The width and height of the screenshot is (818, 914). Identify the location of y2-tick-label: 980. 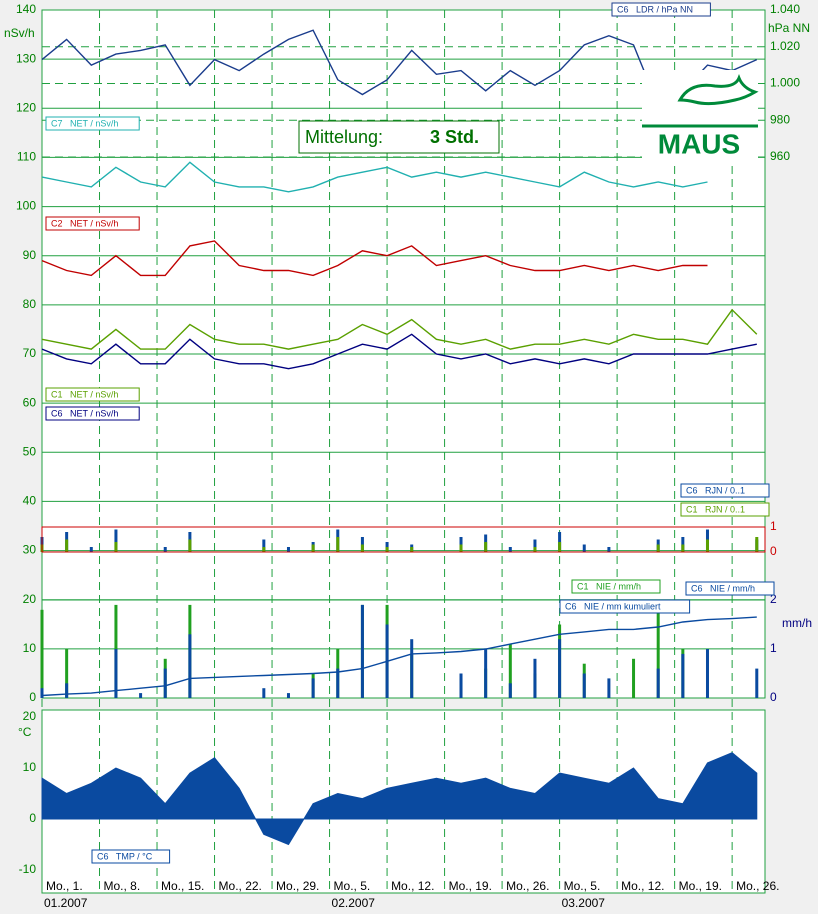
(780, 119).